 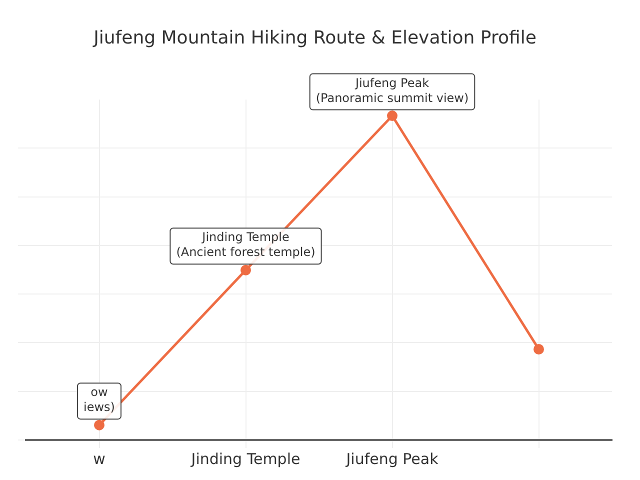 What do you see at coordinates (99, 399) in the screenshot?
I see `annotation: ow iews)` at bounding box center [99, 399].